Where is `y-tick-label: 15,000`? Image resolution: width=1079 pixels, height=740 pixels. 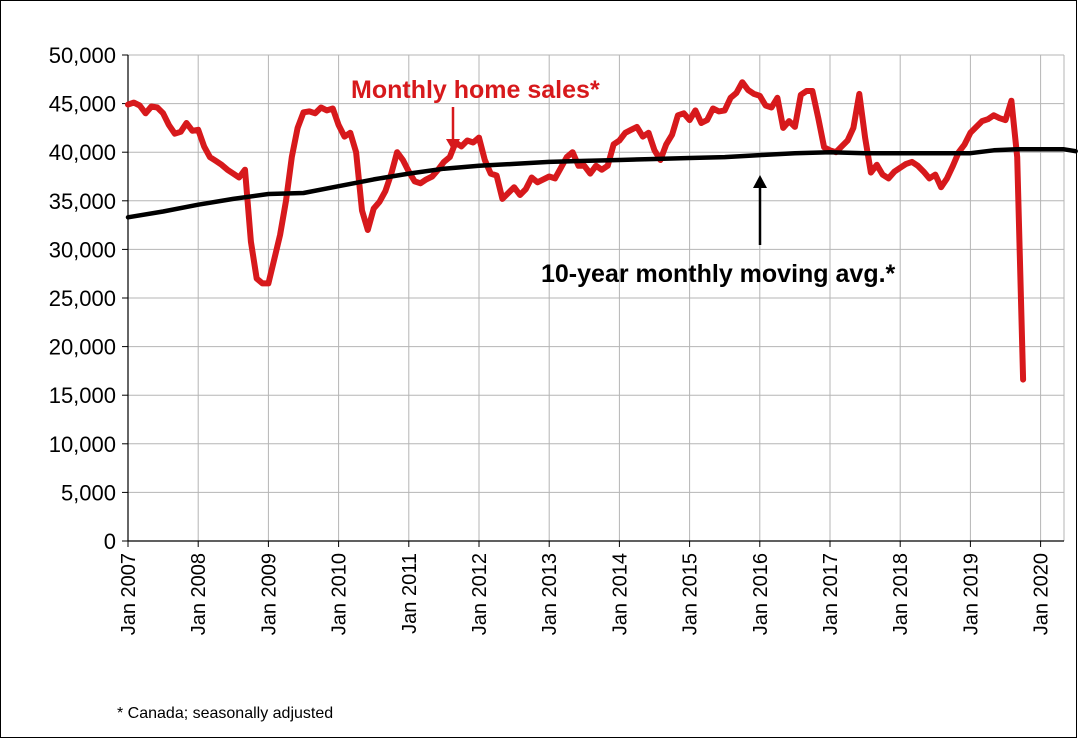
y-tick-label: 15,000 is located at coordinates (82, 395).